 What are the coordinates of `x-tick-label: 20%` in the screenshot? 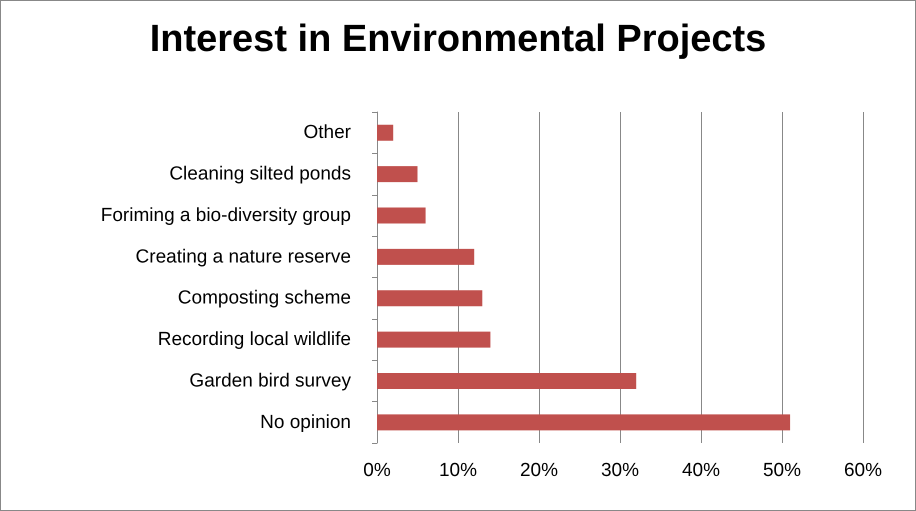 It's located at (539, 470).